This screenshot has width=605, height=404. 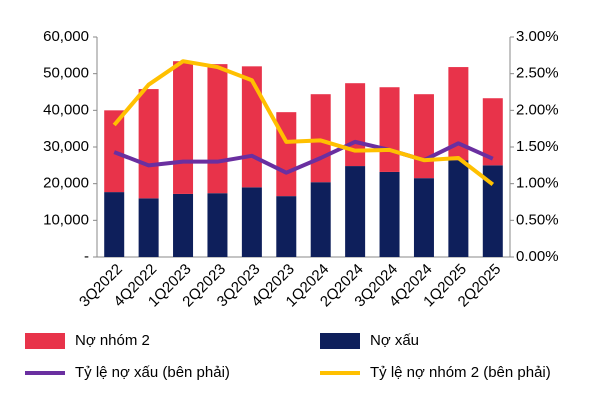 What do you see at coordinates (303, 157) in the screenshot?
I see `line` at bounding box center [303, 157].